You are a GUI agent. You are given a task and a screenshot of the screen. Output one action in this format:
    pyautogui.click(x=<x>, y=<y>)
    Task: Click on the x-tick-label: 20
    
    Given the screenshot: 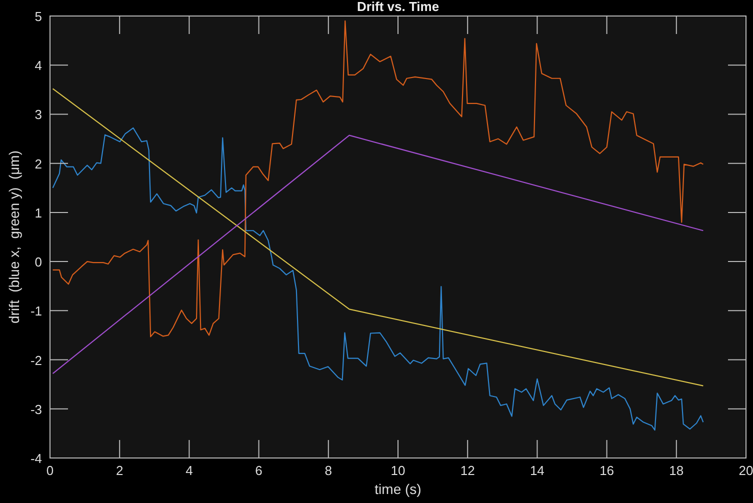 What is the action you would take?
    pyautogui.click(x=745, y=470)
    